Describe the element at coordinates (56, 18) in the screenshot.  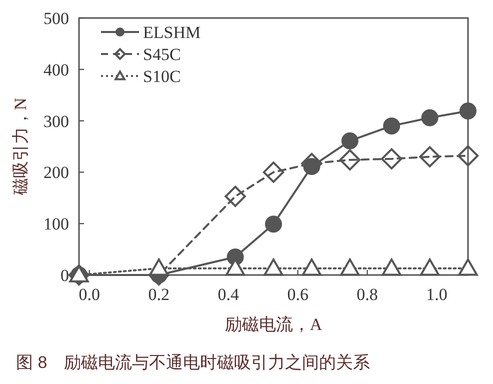
I see `y-tick-label: 500` at that location.